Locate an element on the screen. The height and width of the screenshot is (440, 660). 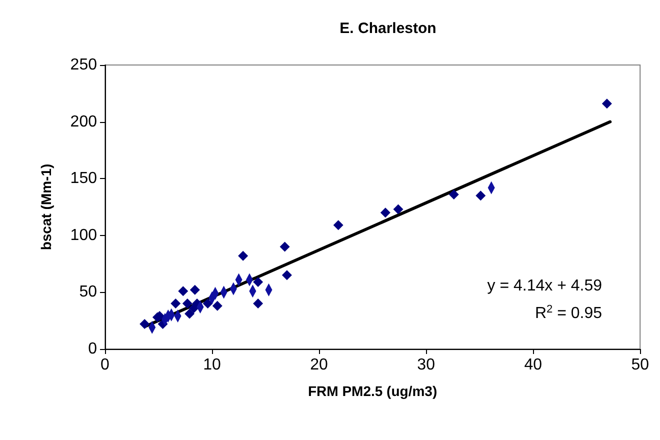
chart-title: E. Charleston is located at coordinates (388, 28).